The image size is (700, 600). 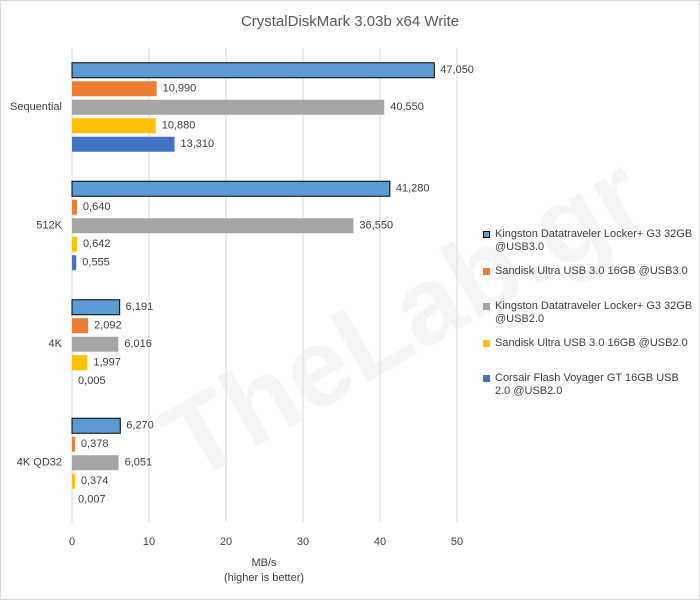 What do you see at coordinates (72, 542) in the screenshot?
I see `x-tick-label: 0` at bounding box center [72, 542].